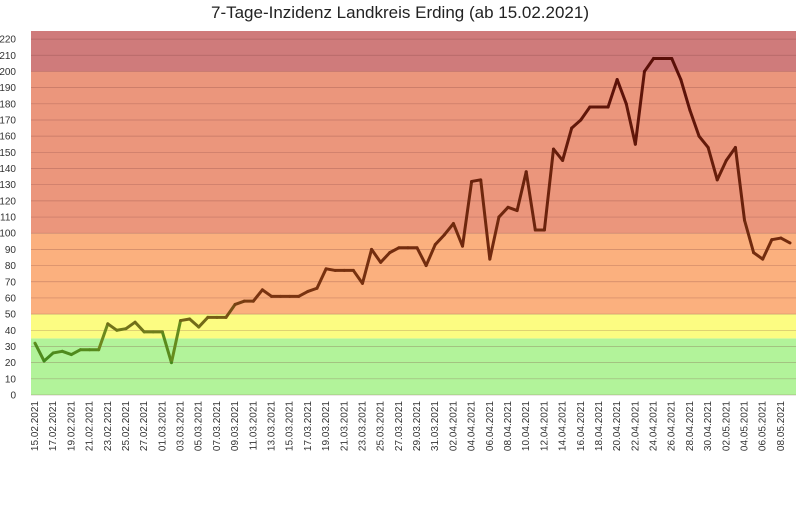 This screenshot has width=800, height=515. Describe the element at coordinates (181, 426) in the screenshot. I see `x-tick-label: 03.03.2021` at that location.